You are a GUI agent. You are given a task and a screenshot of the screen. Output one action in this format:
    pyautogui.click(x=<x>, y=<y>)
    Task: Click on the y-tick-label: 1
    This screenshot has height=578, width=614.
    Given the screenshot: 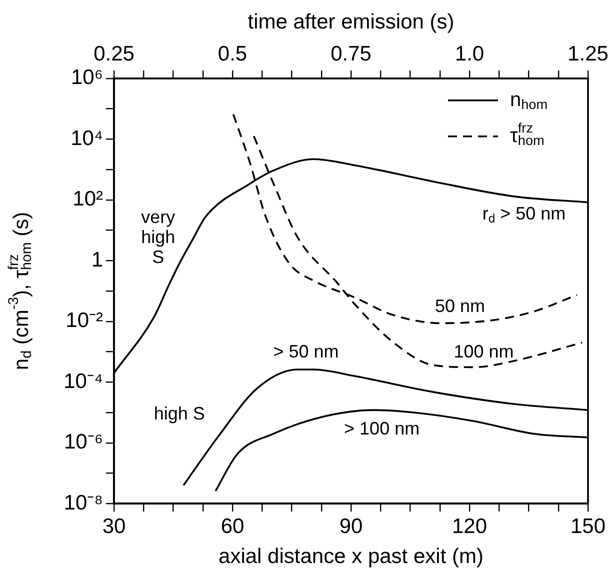 What is the action you would take?
    pyautogui.click(x=97, y=260)
    